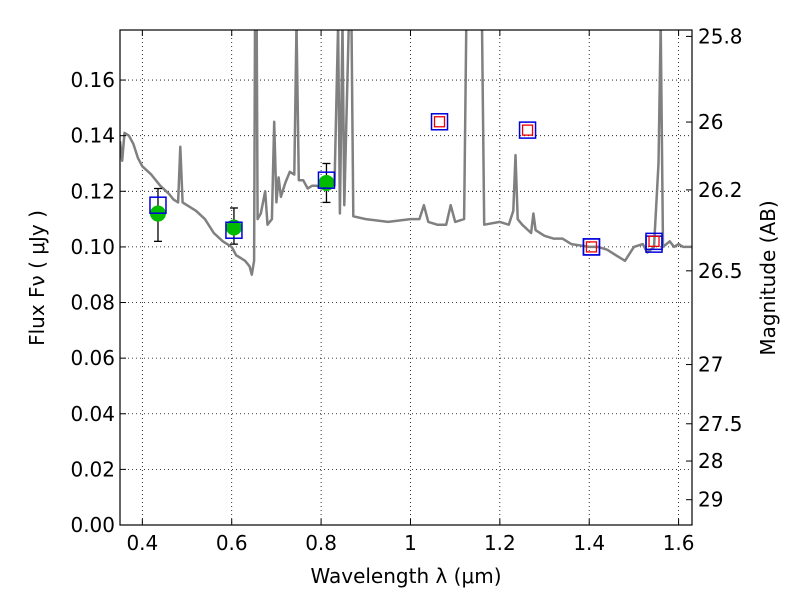 This screenshot has height=600, width=800. What do you see at coordinates (768, 277) in the screenshot?
I see `right-axis-title: Magnitude (AB)` at bounding box center [768, 277].